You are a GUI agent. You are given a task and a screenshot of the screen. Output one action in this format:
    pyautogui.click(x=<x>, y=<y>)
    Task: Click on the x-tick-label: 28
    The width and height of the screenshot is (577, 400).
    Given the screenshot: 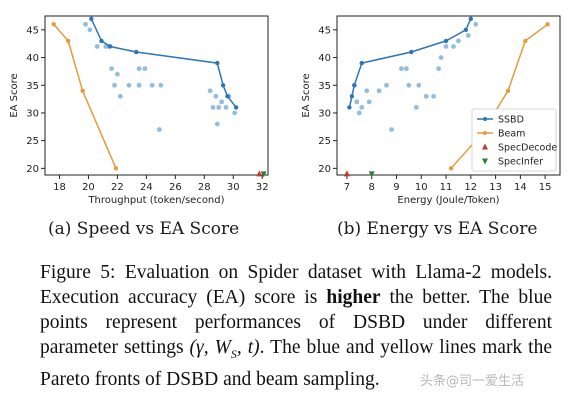 What is the action you would take?
    pyautogui.click(x=204, y=187)
    